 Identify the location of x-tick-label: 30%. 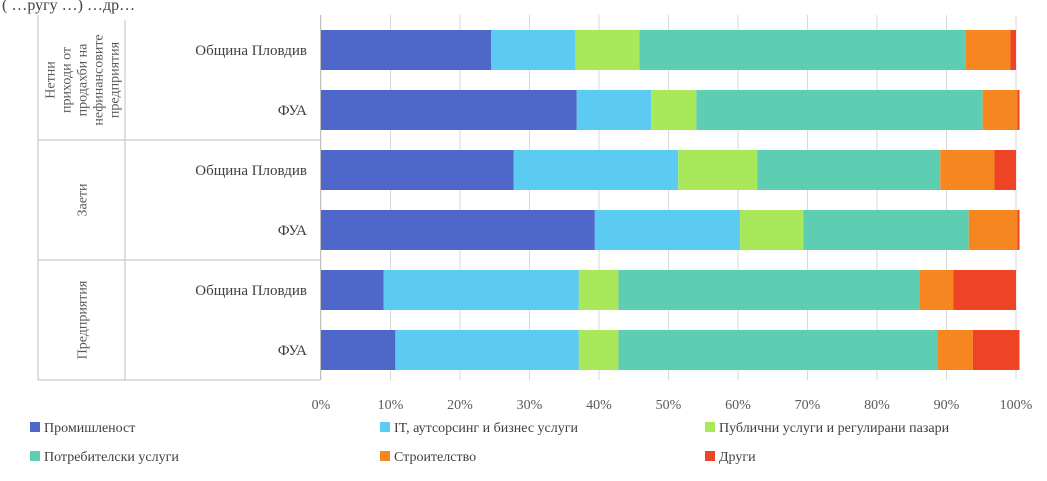
(530, 405).